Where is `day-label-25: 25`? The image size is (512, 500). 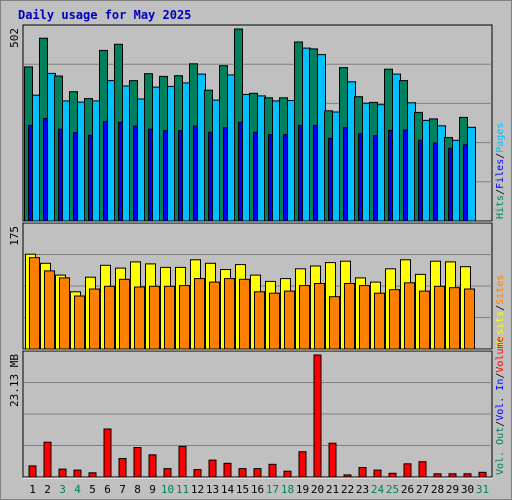
day-label-25: 25 is located at coordinates (392, 489).